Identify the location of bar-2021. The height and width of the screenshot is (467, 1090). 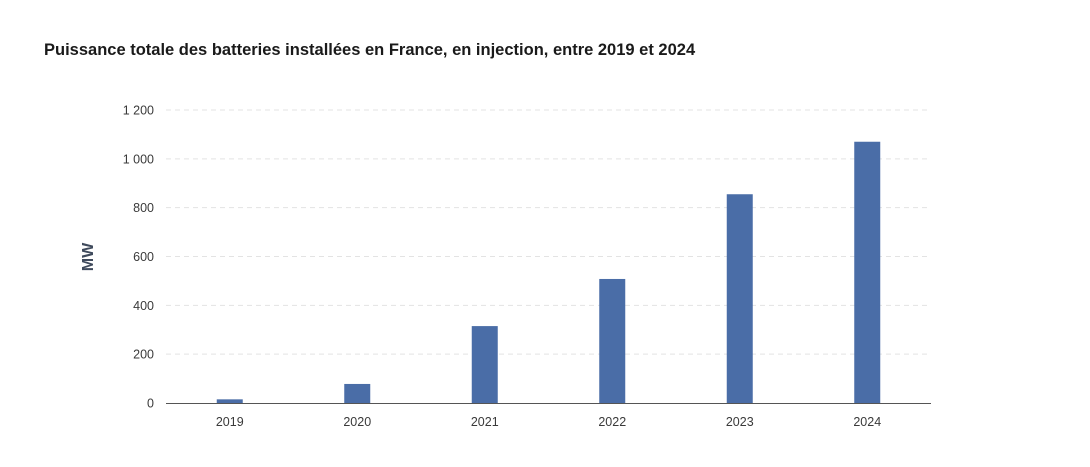
(484, 364).